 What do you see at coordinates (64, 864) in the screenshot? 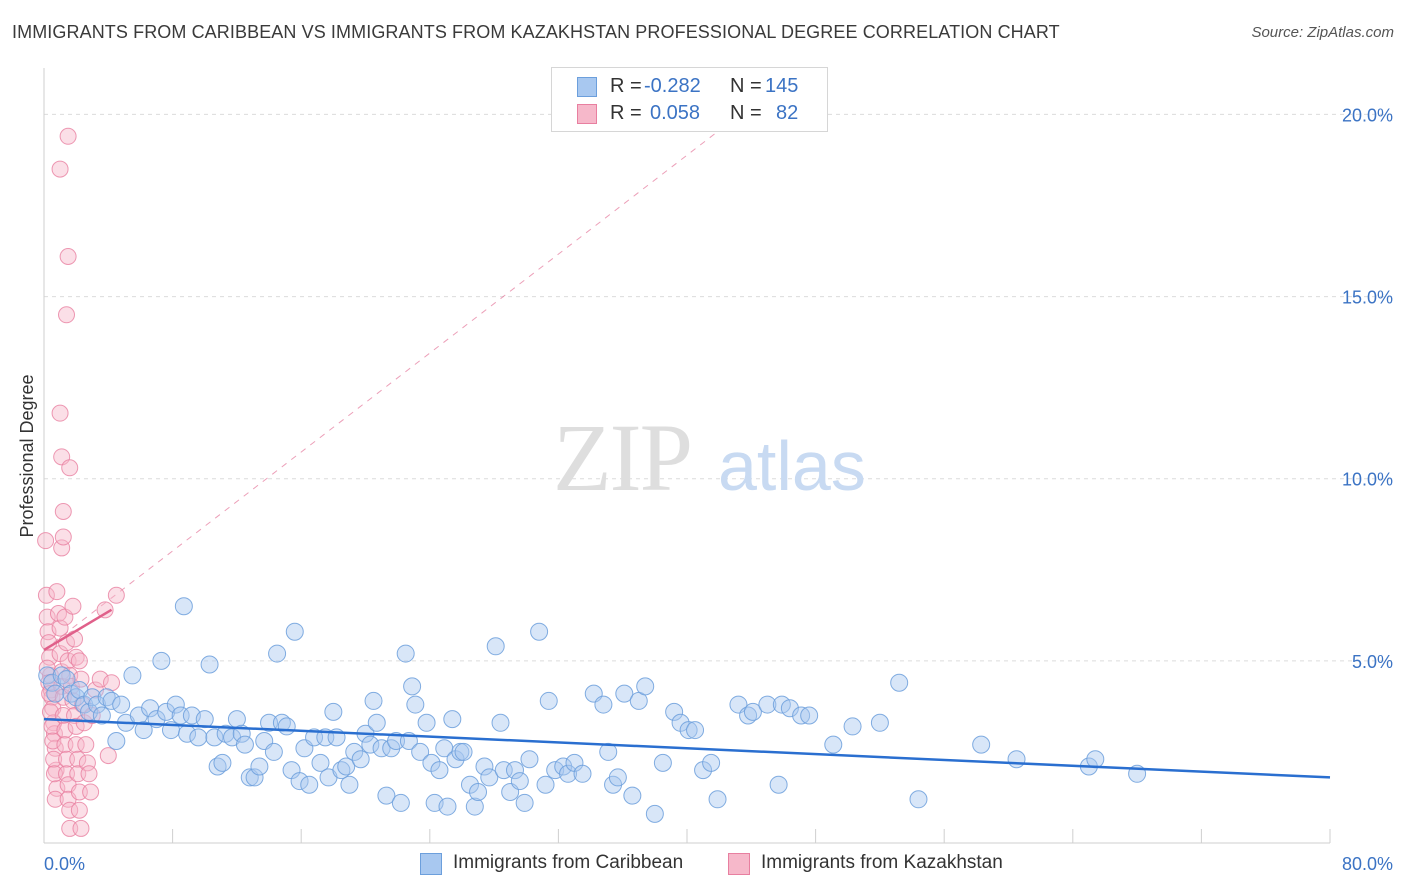
I see `x-tick-label-min: 0.0%` at bounding box center [64, 864].